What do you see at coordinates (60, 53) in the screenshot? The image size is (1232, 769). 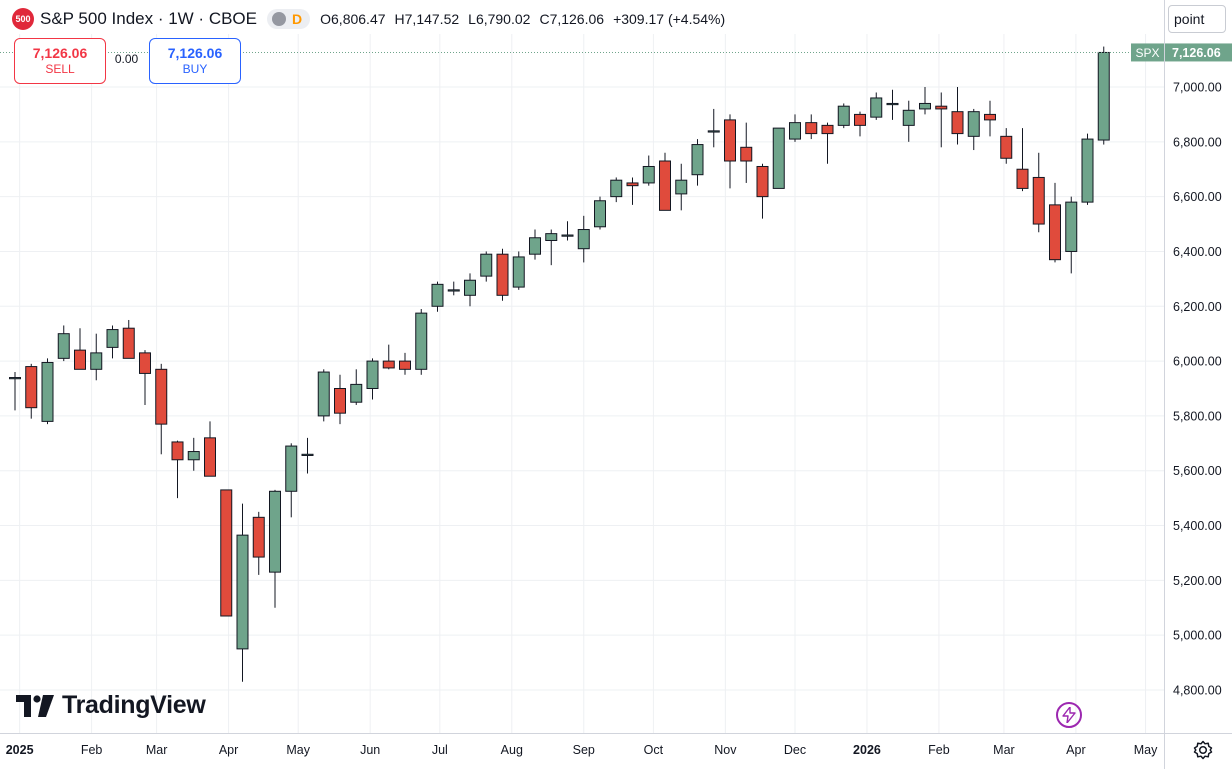 I see `sell-price: 7,126.06` at bounding box center [60, 53].